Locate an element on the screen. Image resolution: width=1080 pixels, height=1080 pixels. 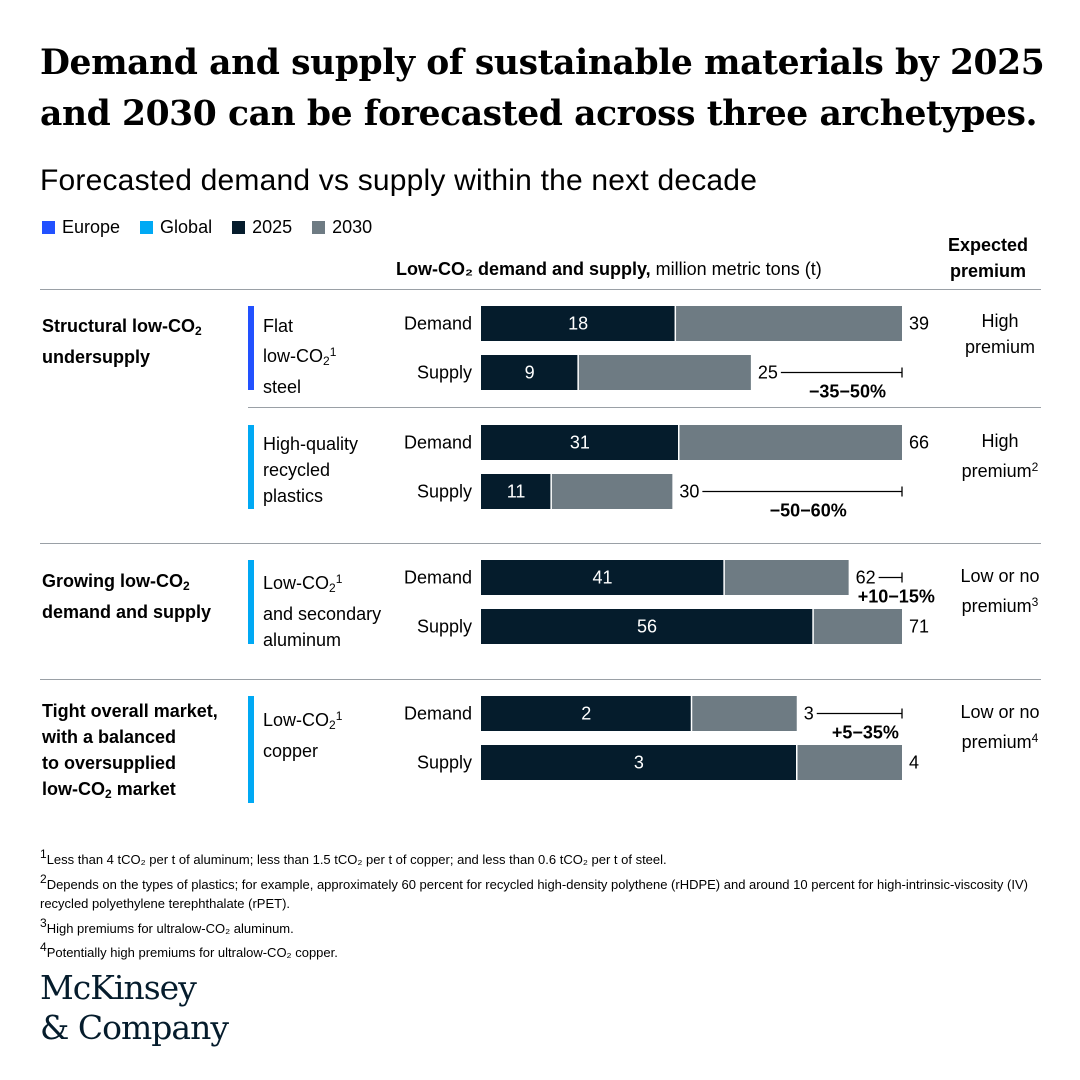
legend-item-2025: 2025 is located at coordinates (262, 227).